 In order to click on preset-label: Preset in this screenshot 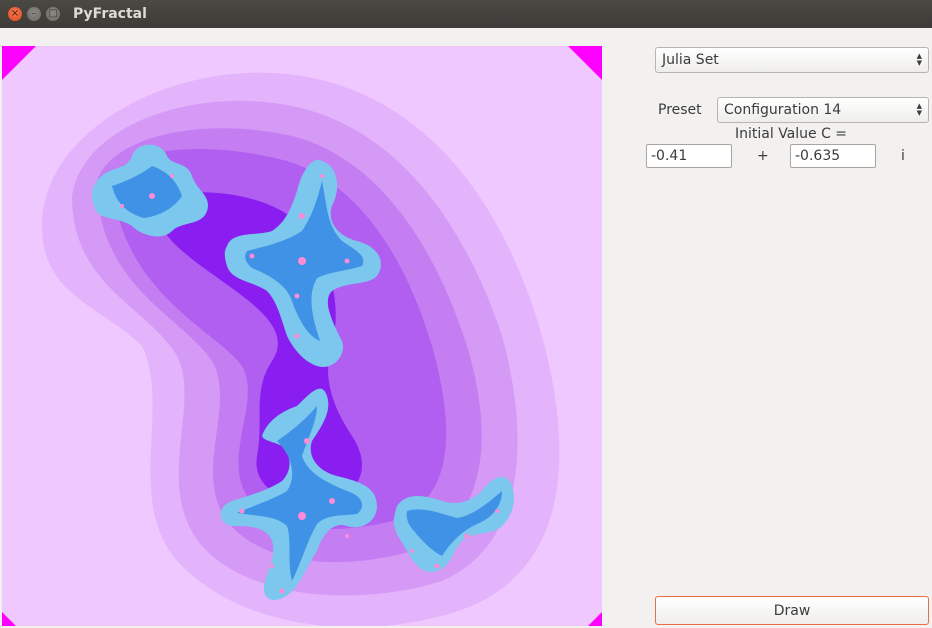, I will do `click(680, 110)`.